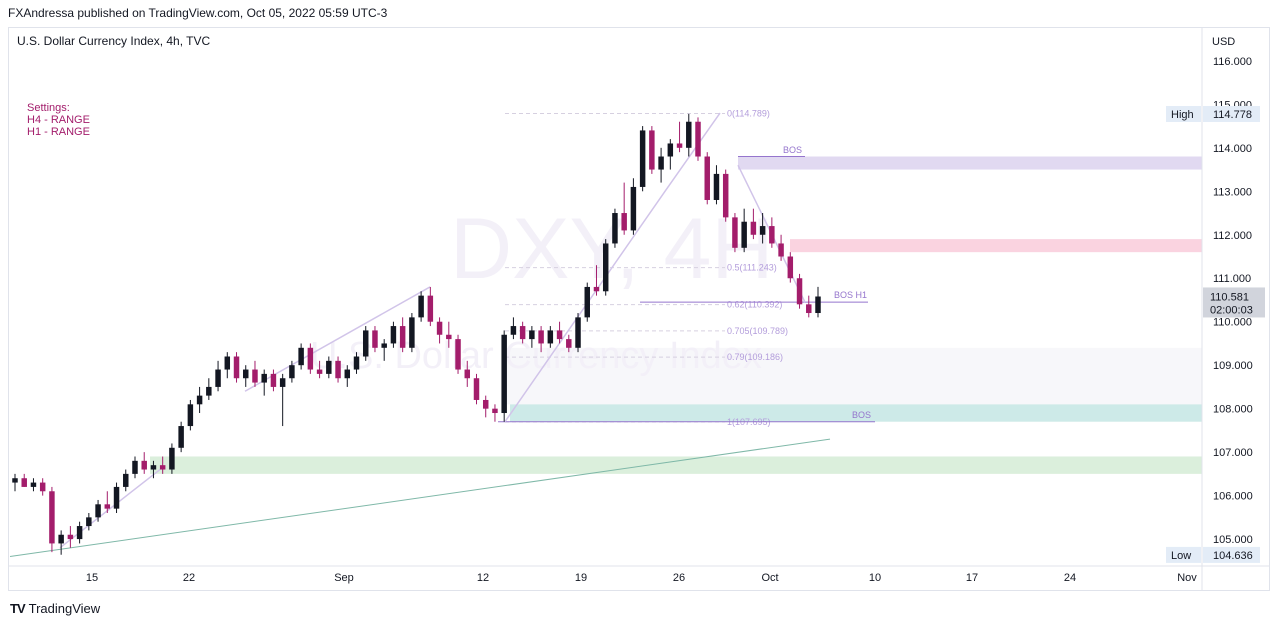 The image size is (1280, 627). I want to click on low-label-bg, so click(1183, 554).